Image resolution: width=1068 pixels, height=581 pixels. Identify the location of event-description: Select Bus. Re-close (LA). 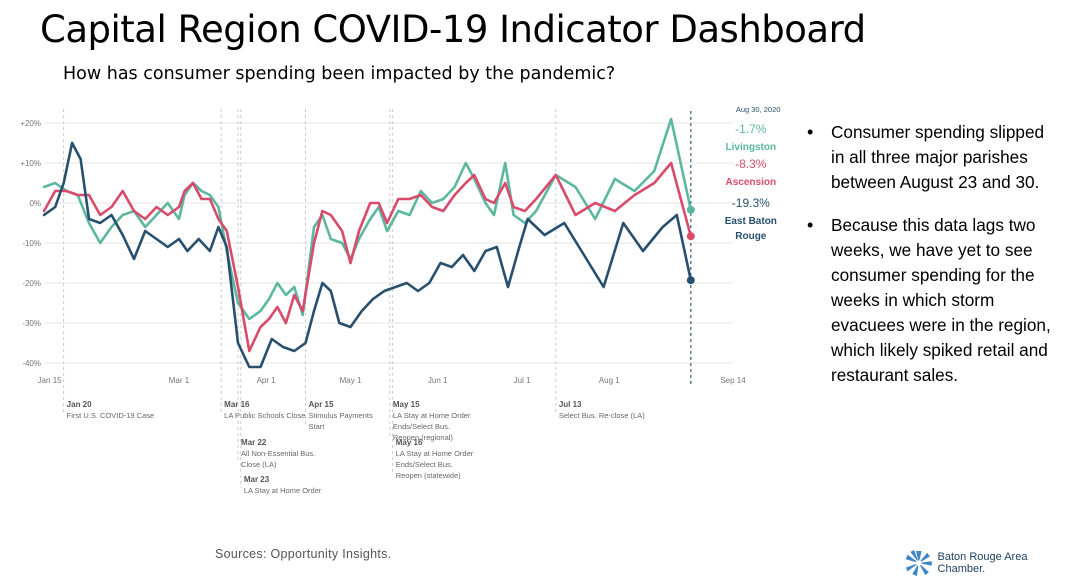
(602, 415).